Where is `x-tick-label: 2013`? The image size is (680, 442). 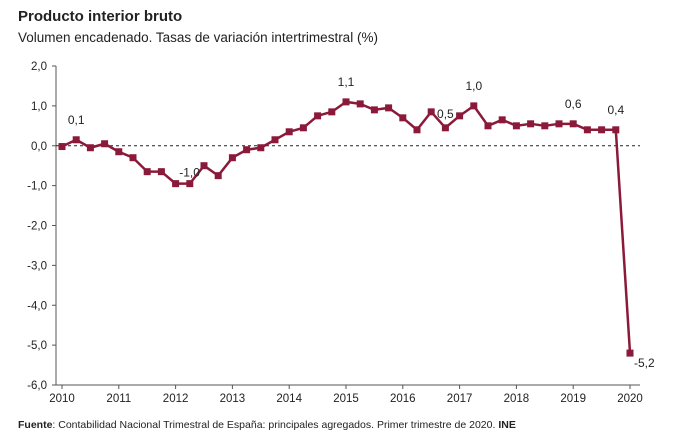 x-tick-label: 2013 is located at coordinates (233, 399).